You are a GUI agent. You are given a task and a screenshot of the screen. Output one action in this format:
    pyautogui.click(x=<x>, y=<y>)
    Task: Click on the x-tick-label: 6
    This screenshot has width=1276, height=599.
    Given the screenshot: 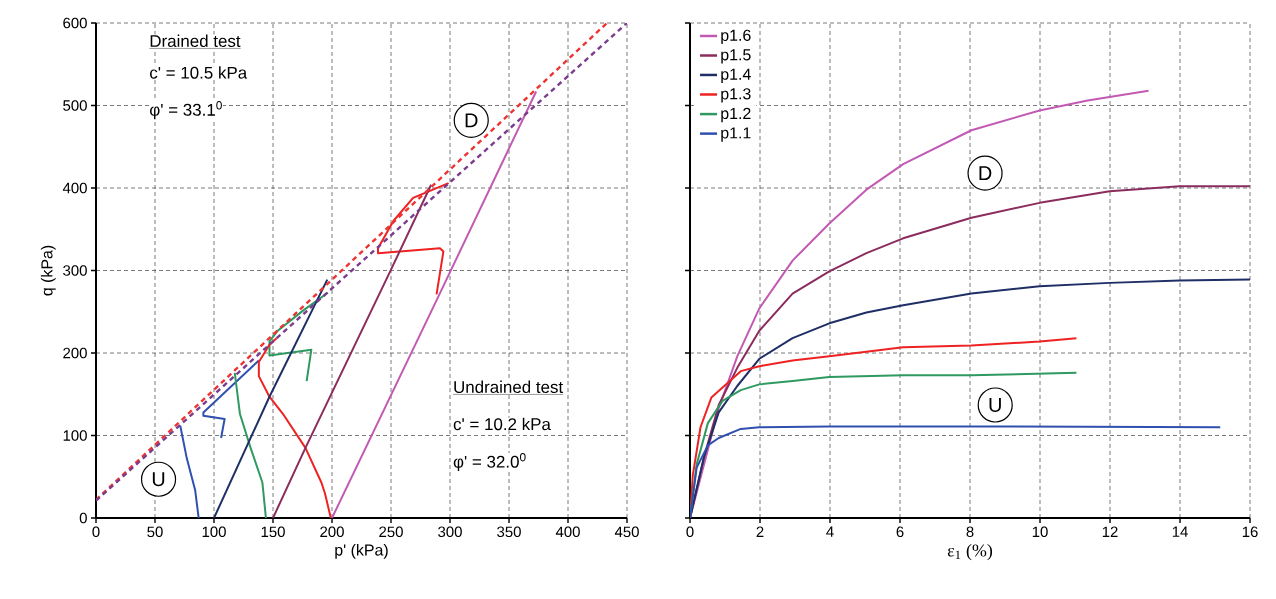 What is the action you would take?
    pyautogui.click(x=900, y=532)
    